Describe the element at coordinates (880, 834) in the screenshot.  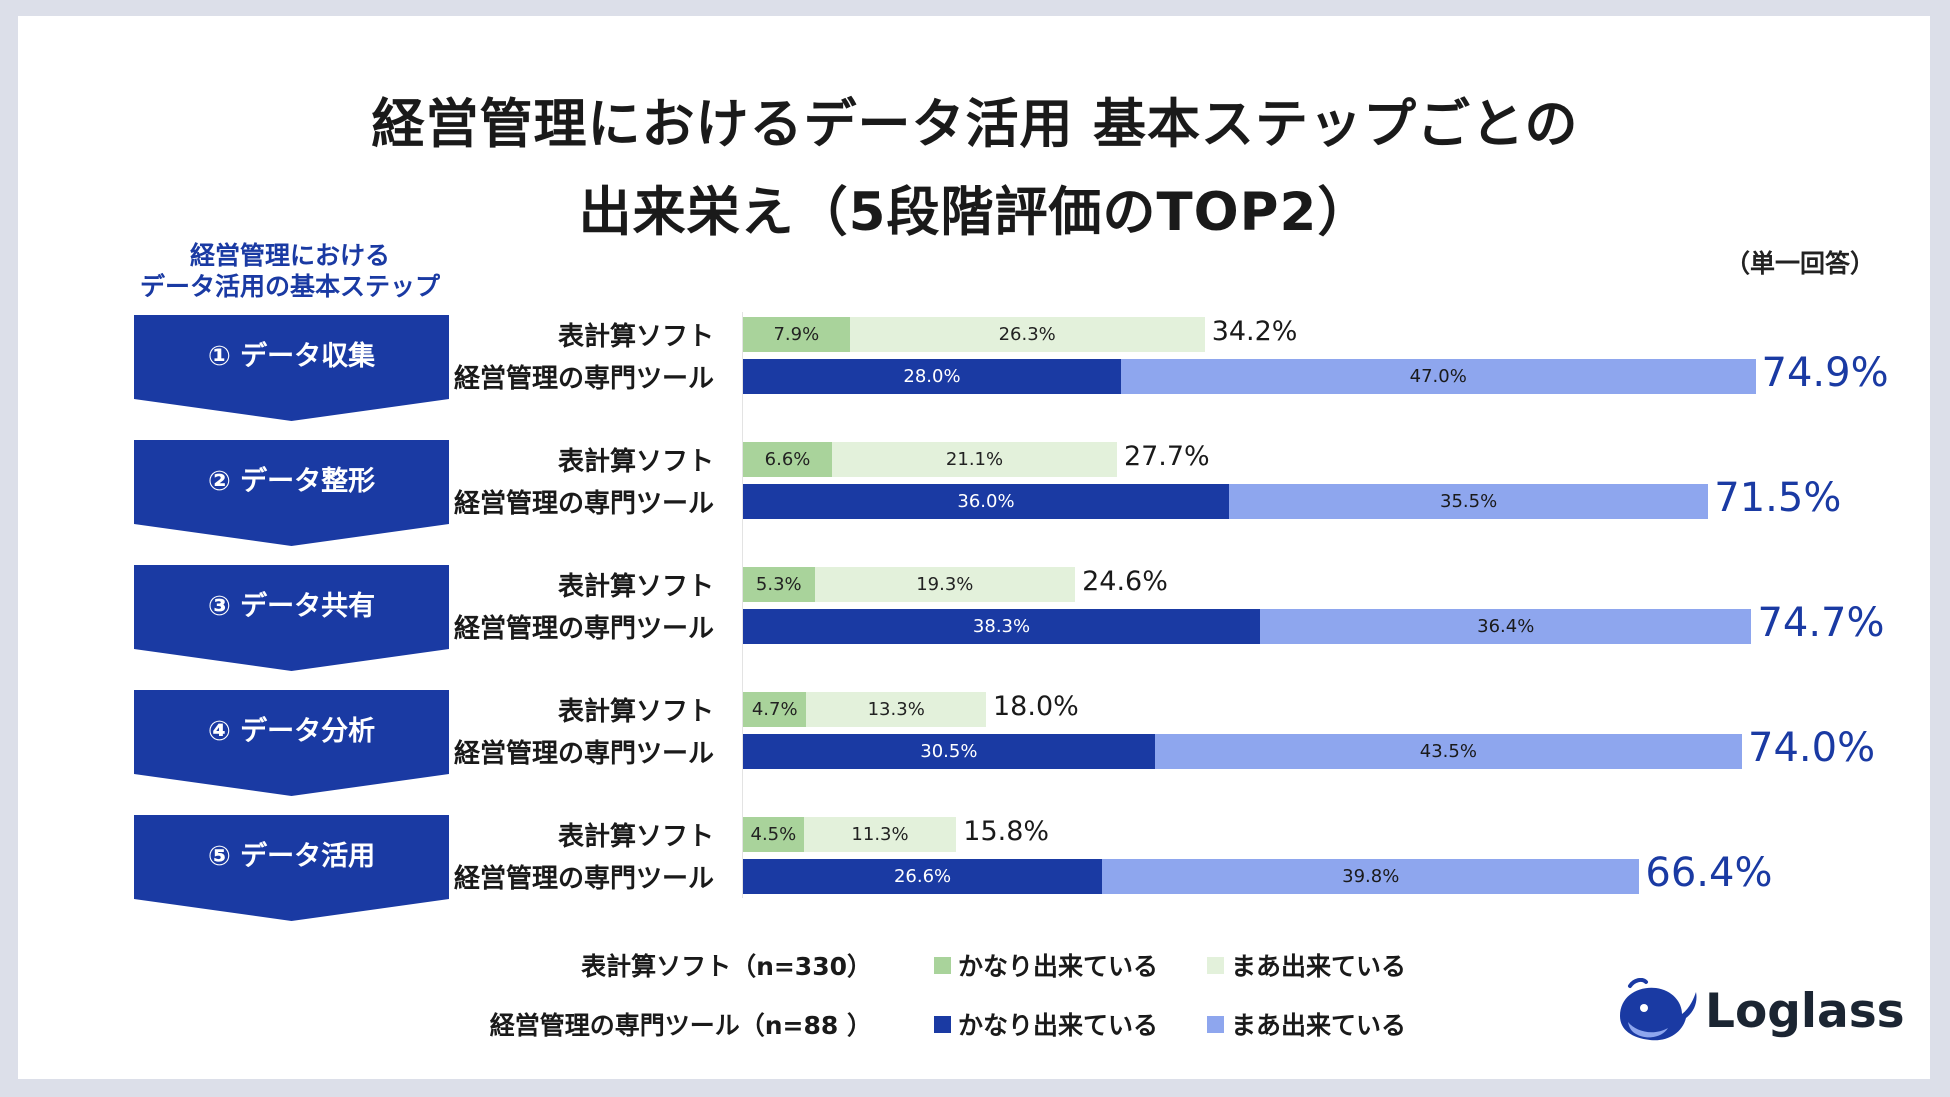
I see `bar-excel-mild: 11.3%` at that location.